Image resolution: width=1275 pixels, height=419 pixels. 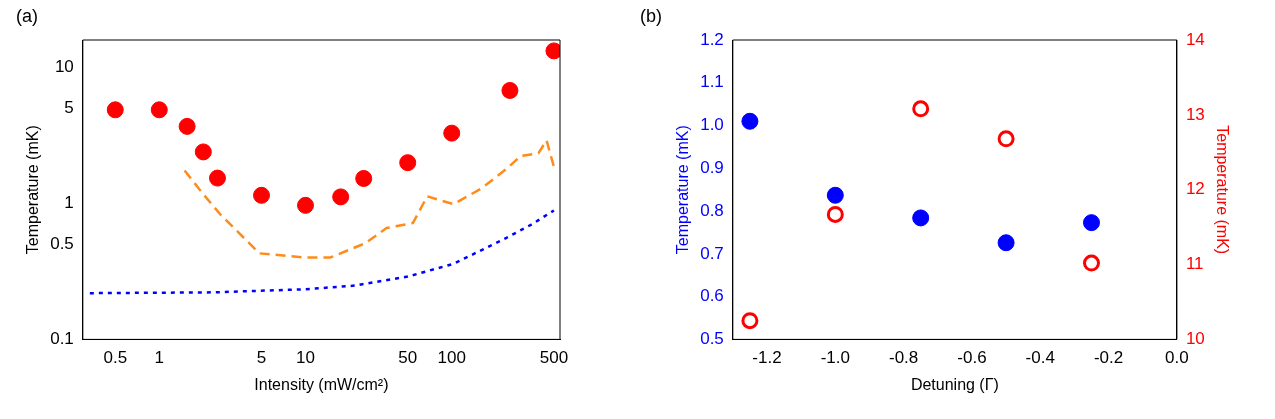 What do you see at coordinates (159, 358) in the screenshot?
I see `x-tick-label: 1` at bounding box center [159, 358].